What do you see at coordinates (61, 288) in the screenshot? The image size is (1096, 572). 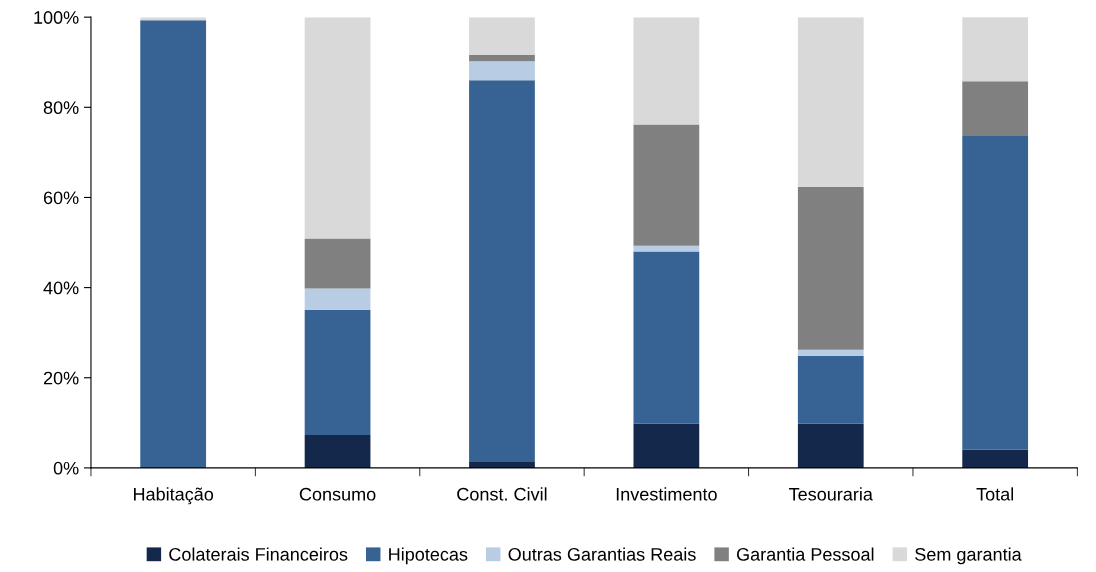 I see `y-tick-label: 40%` at bounding box center [61, 288].